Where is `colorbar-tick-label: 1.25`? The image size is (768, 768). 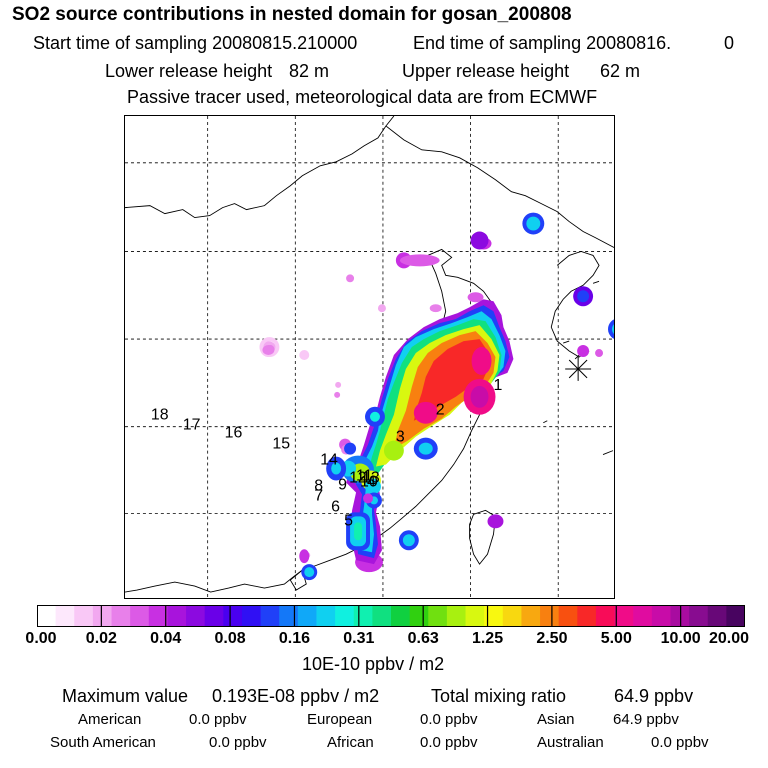 colorbar-tick-label: 1.25 is located at coordinates (487, 638).